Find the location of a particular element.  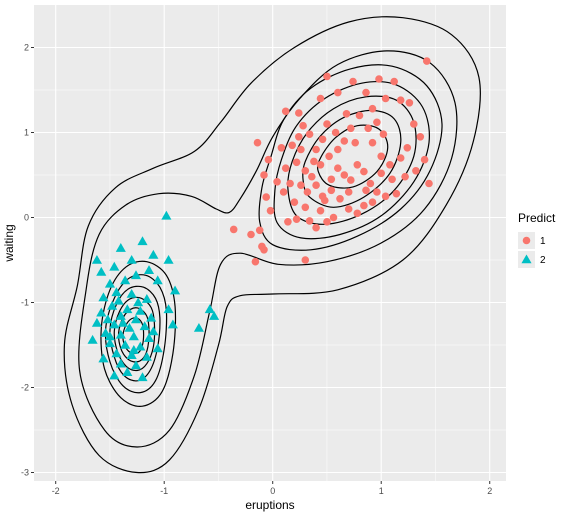

legend-label-1: 1 is located at coordinates (543, 241).